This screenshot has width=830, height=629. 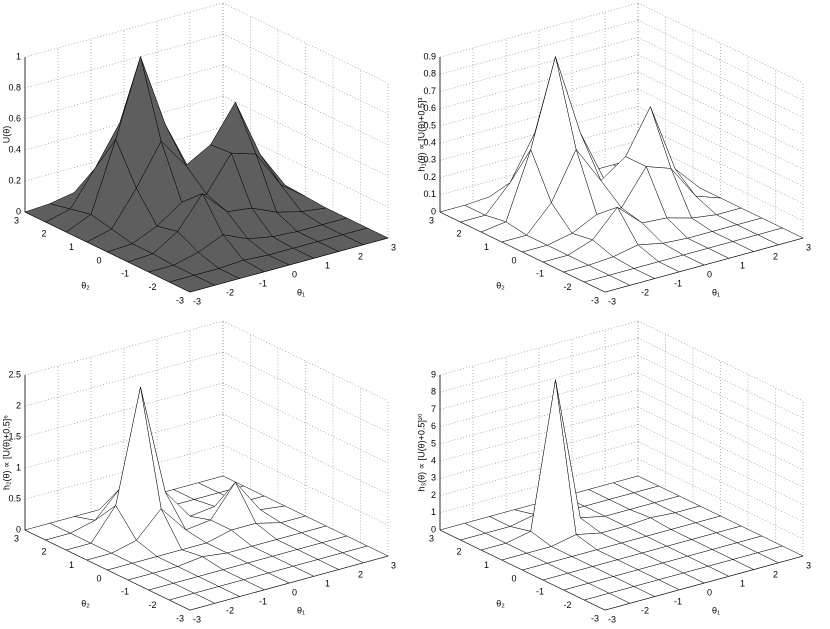 What do you see at coordinates (433, 478) in the screenshot?
I see `z-tick-label: 3` at bounding box center [433, 478].